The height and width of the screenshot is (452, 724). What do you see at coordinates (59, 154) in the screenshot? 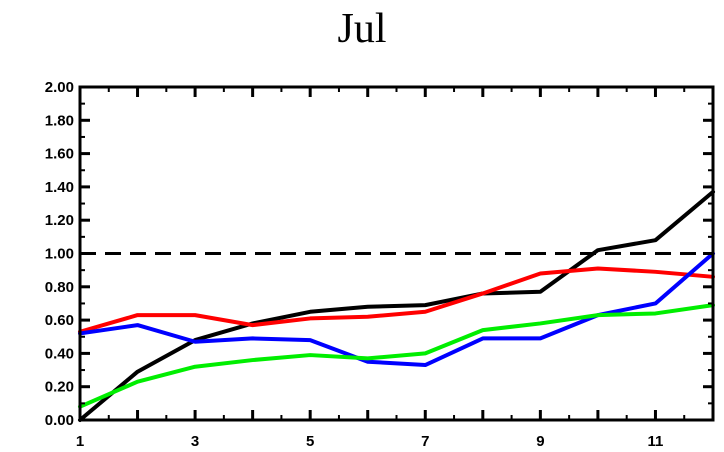
I see `y-tick-label: 1.60` at bounding box center [59, 154].